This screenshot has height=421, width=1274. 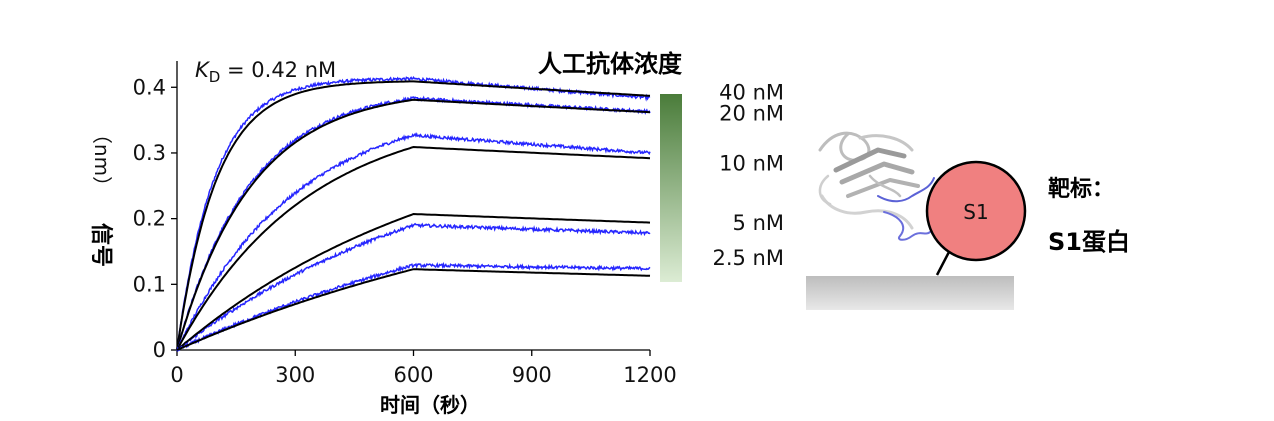 I want to click on sphere-tether, so click(x=943, y=262).